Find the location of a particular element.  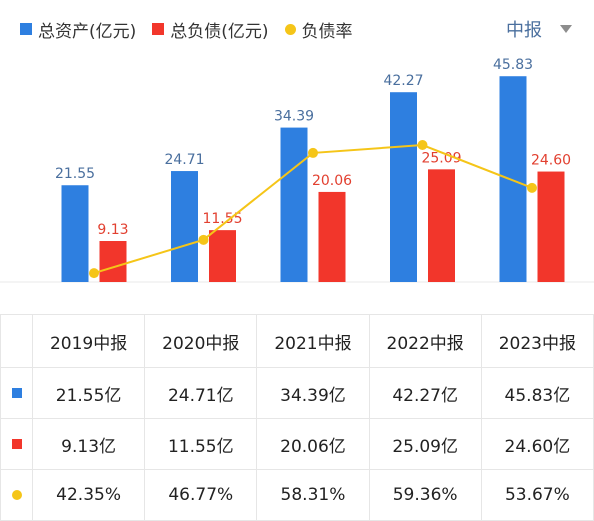

legend-item-liabilities: 总负债(亿元) is located at coordinates (210, 29).